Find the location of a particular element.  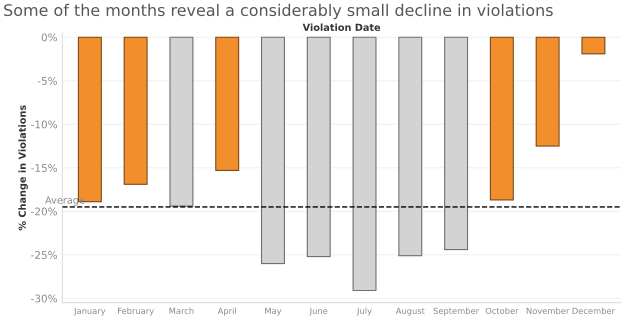

y-tick-label: -10% is located at coordinates (44, 124).